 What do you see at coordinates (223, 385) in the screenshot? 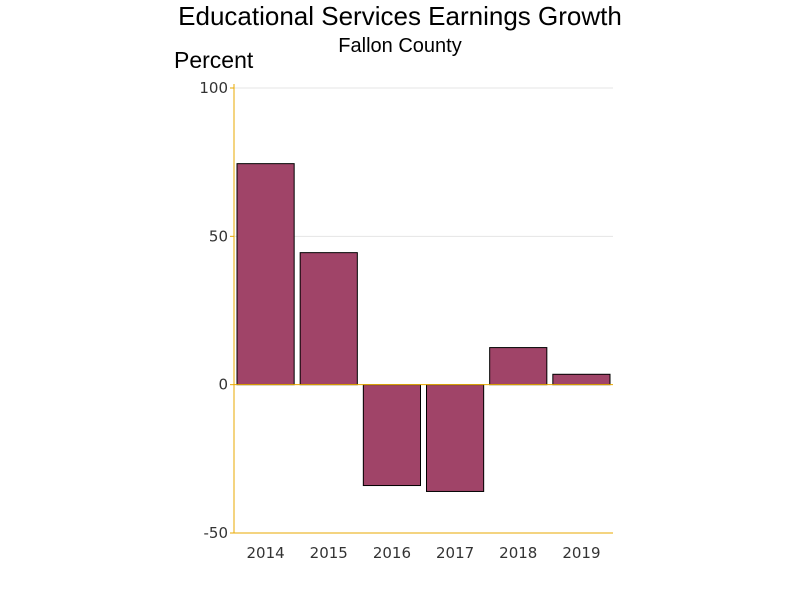
I see `y-tick-label: 0` at bounding box center [223, 385].